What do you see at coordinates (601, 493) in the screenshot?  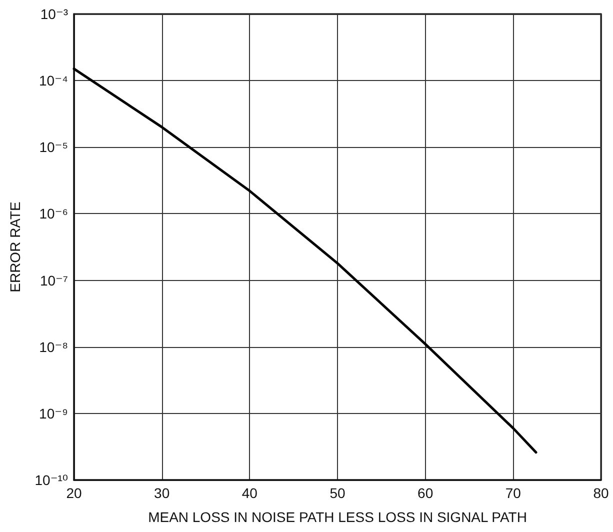 I see `x-tick-label: 80` at bounding box center [601, 493].